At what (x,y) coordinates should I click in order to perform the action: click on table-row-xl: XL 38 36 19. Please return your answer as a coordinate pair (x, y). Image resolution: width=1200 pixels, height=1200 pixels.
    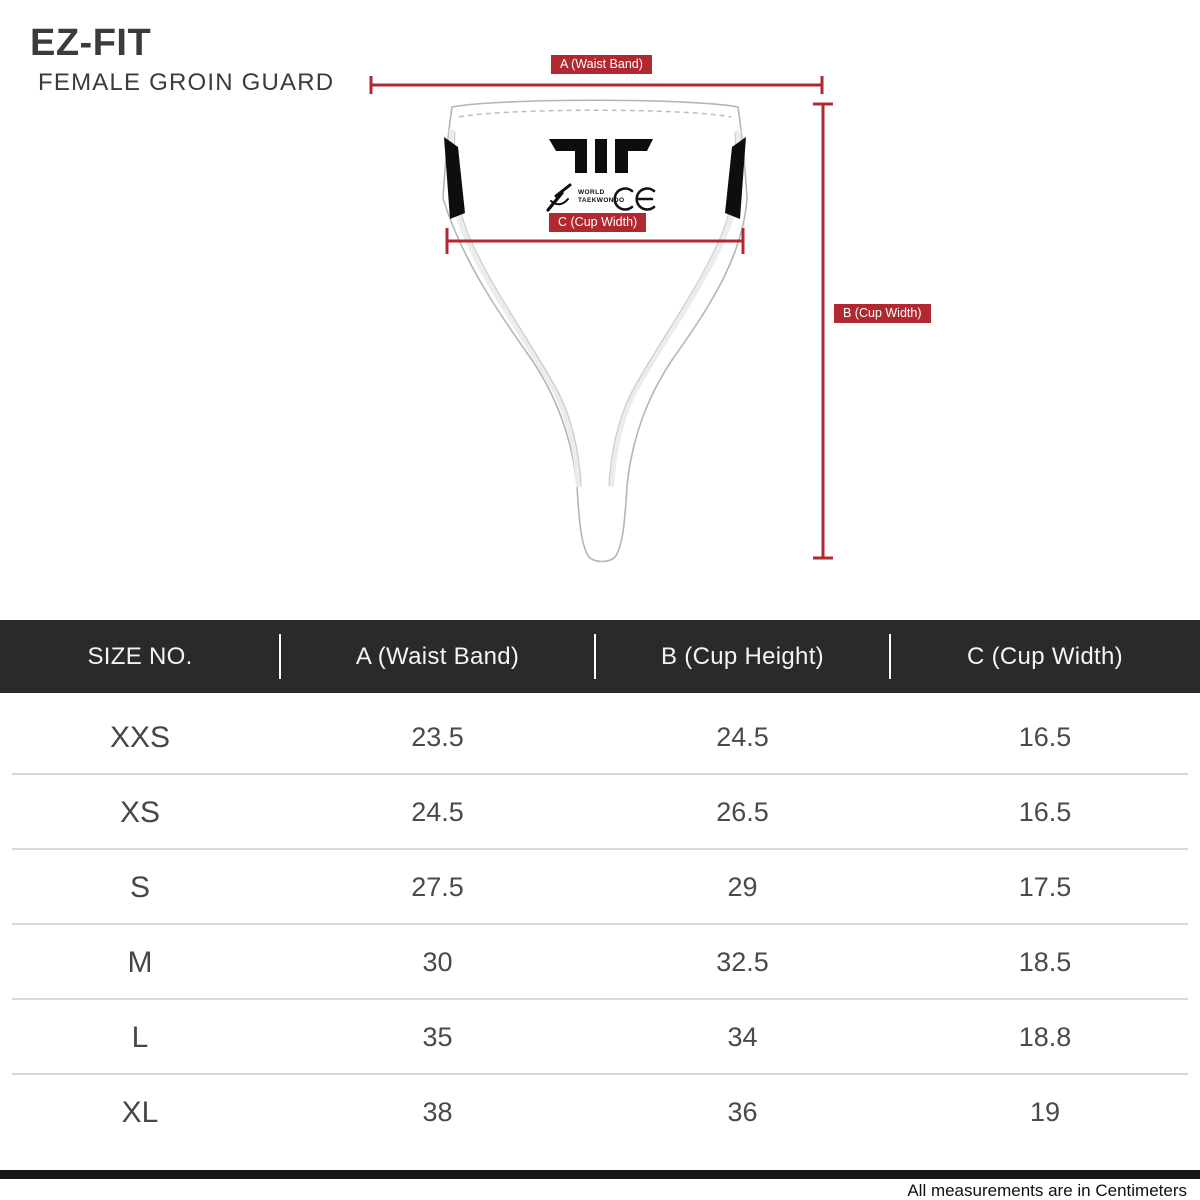
    Looking at the image, I should click on (600, 1112).